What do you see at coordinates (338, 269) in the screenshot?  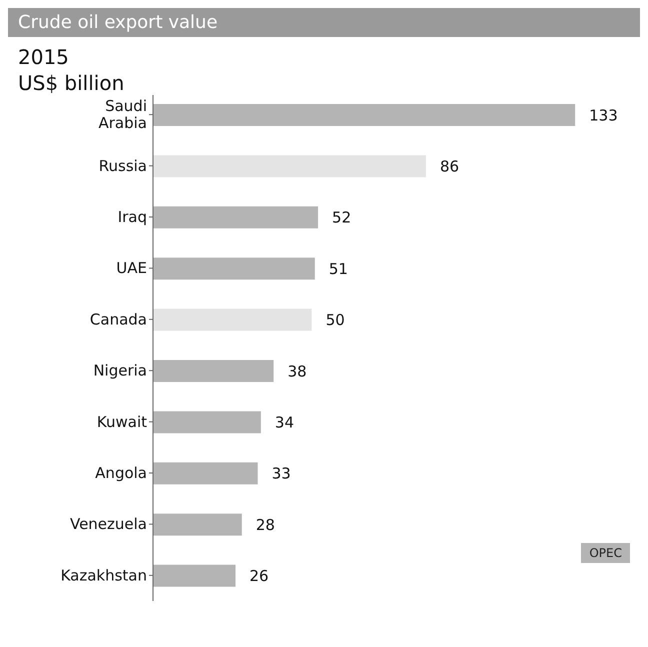 I see `data-label: 51` at bounding box center [338, 269].